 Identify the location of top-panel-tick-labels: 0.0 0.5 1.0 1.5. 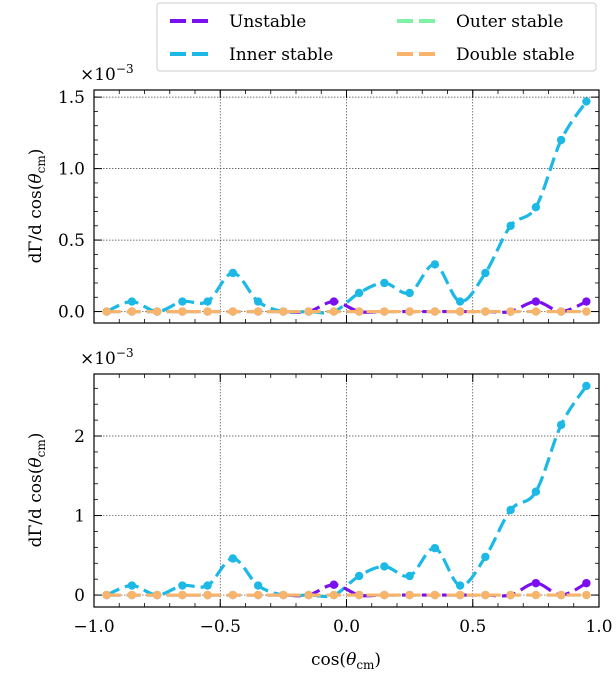
(71, 205).